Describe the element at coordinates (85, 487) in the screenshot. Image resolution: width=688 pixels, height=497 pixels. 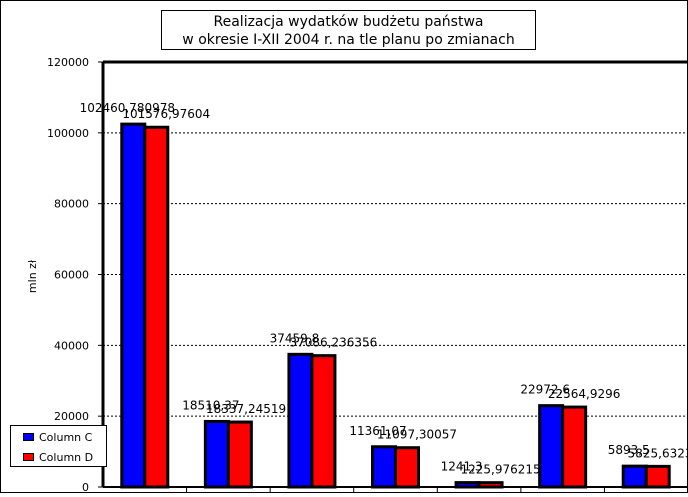
I see `y-tick-label: 0` at that location.